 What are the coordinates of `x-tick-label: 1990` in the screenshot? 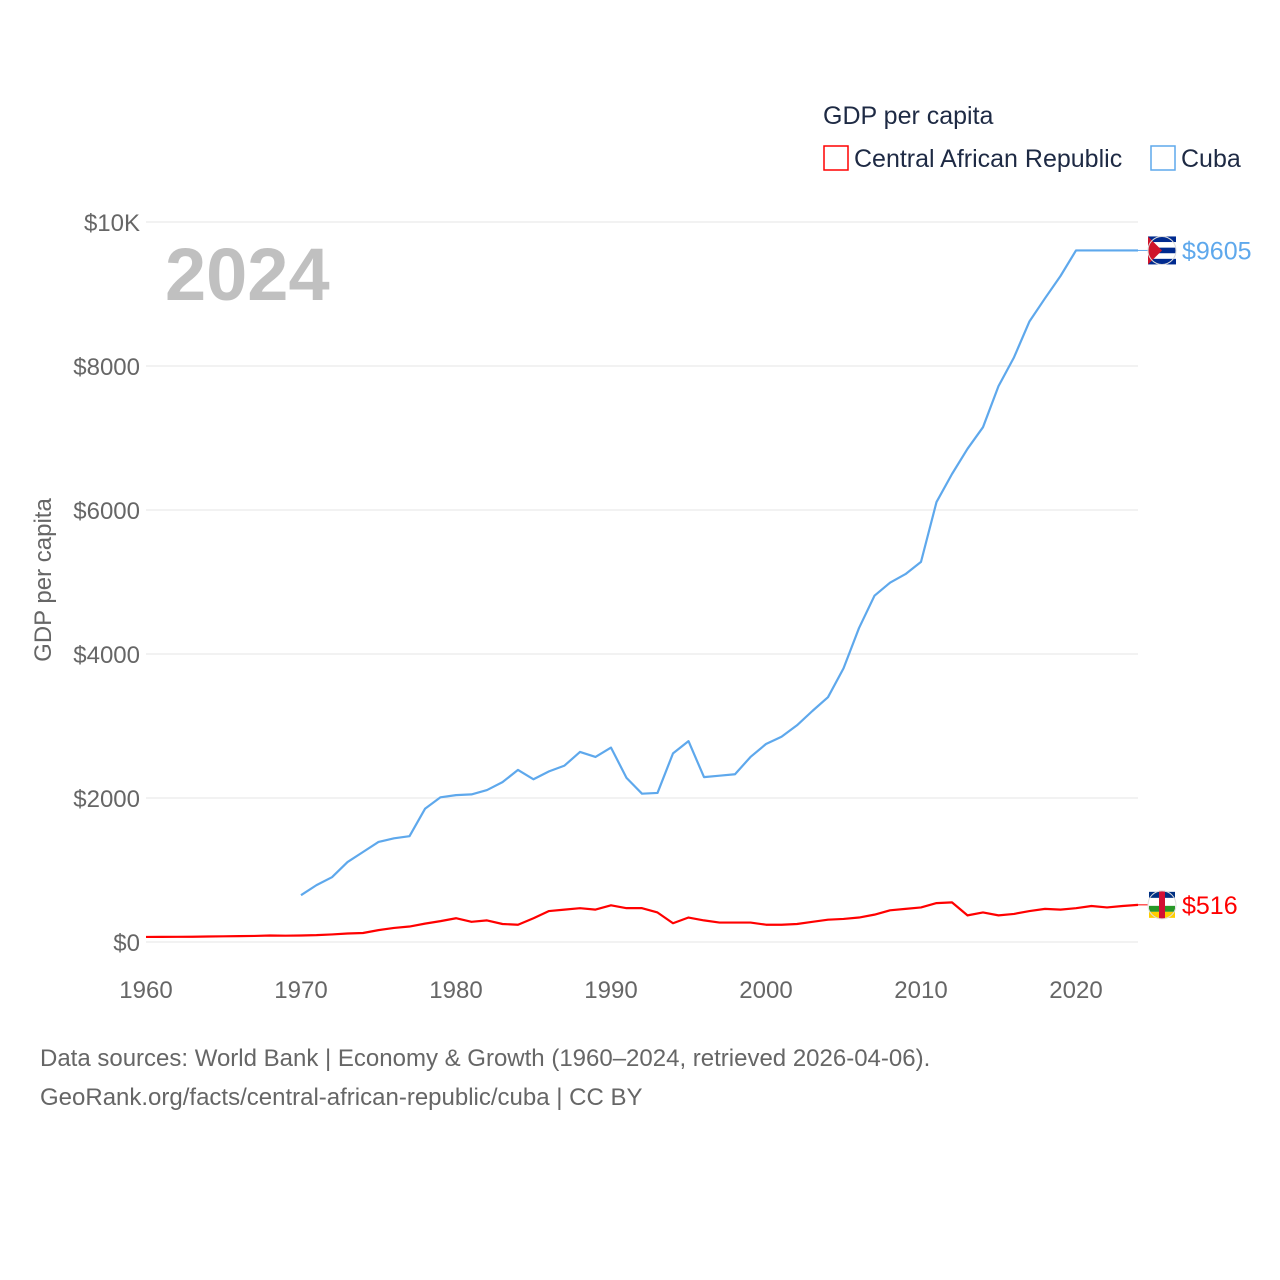 It's located at (610, 990).